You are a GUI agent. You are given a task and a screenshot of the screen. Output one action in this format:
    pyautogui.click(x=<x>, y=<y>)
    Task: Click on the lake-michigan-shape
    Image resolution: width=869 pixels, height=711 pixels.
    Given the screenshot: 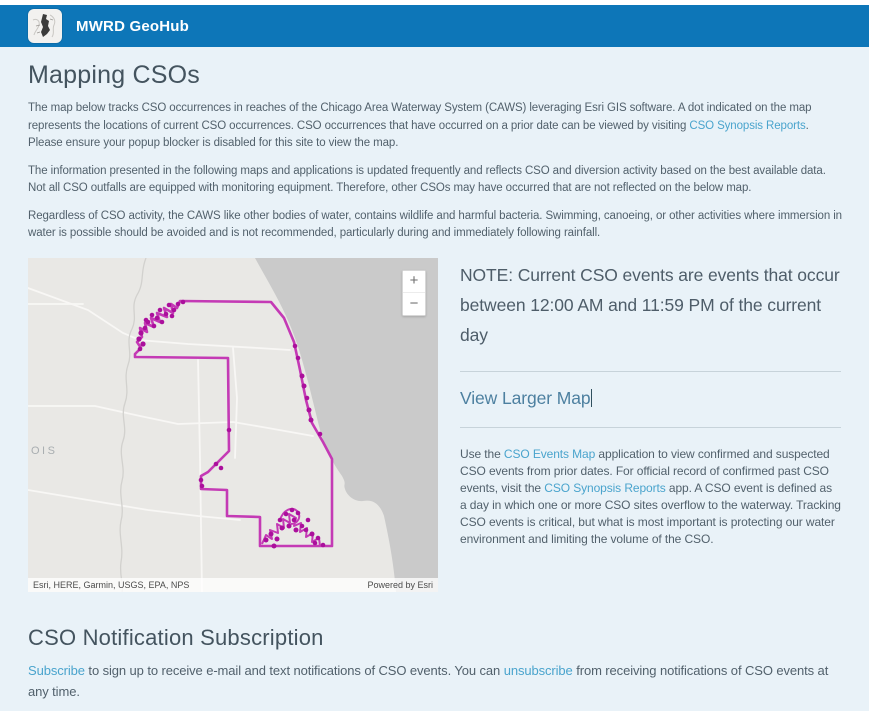 What is the action you would take?
    pyautogui.click(x=346, y=424)
    